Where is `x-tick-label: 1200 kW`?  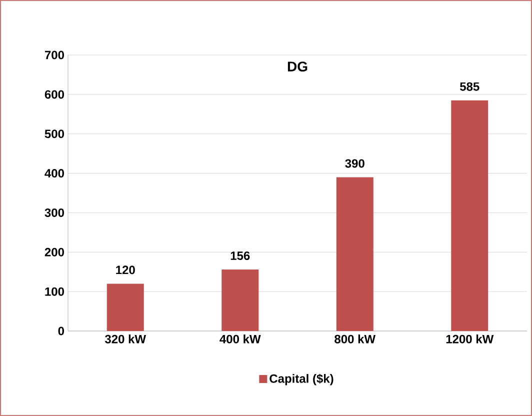
x-tick-label: 1200 kW is located at coordinates (470, 339).